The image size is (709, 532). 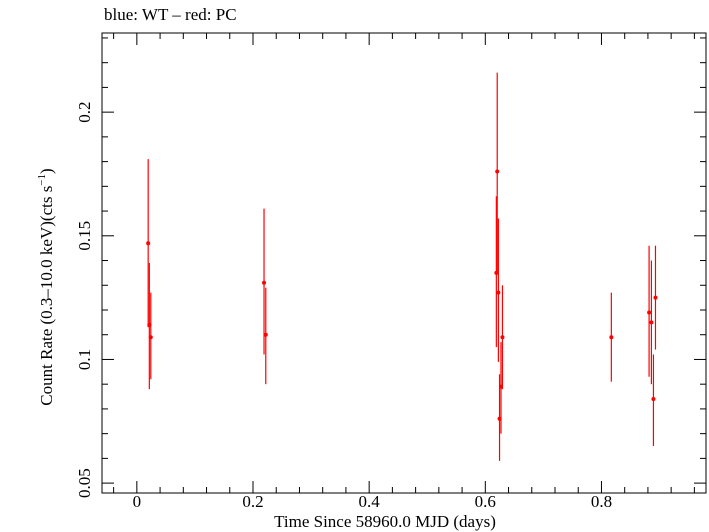 What do you see at coordinates (137, 501) in the screenshot?
I see `x-tick-label: 0` at bounding box center [137, 501].